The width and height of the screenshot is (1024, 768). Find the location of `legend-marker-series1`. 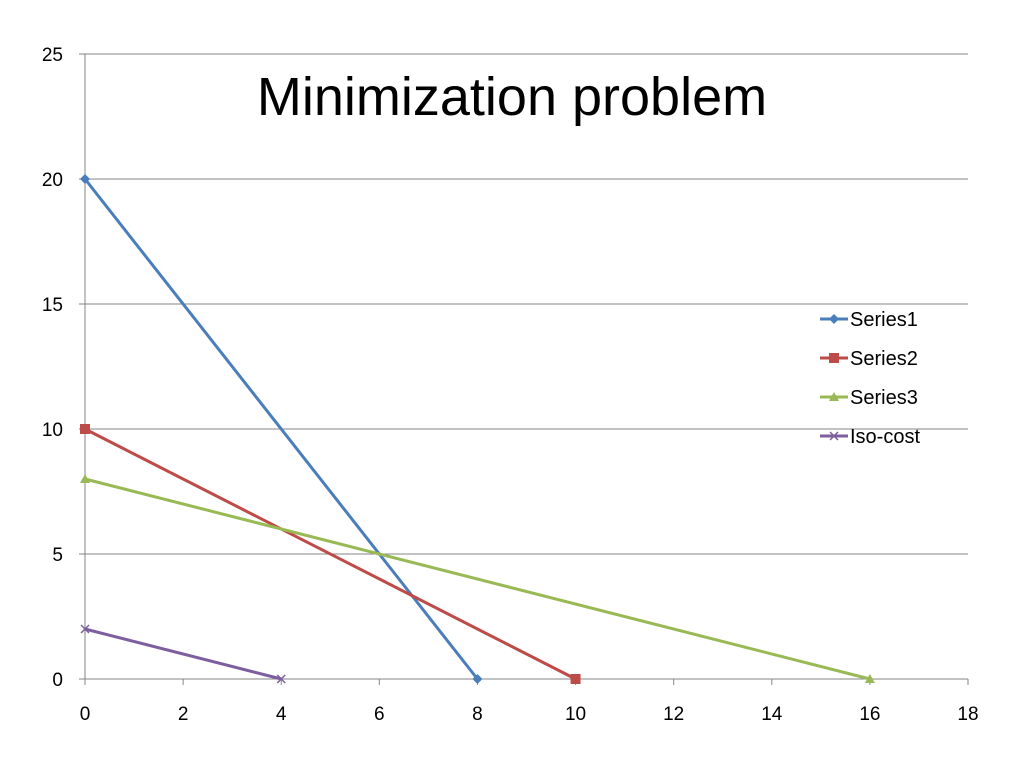

legend-marker-series1 is located at coordinates (834, 319).